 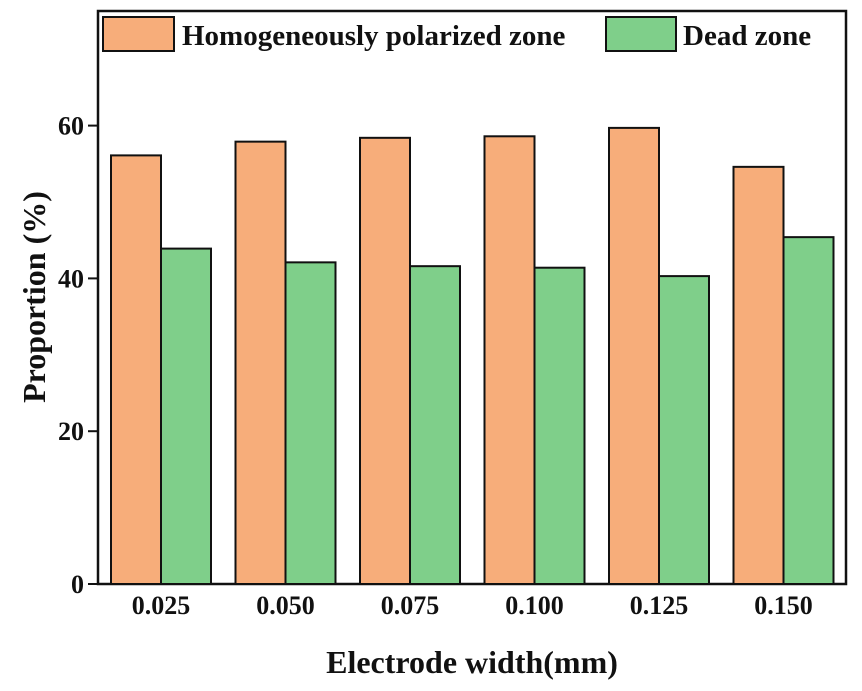 I want to click on y-tick-label-20: 20, so click(x=71, y=431).